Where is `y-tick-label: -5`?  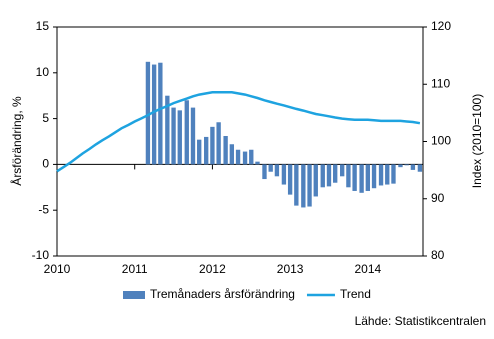 y-tick-label: -5 is located at coordinates (43, 209).